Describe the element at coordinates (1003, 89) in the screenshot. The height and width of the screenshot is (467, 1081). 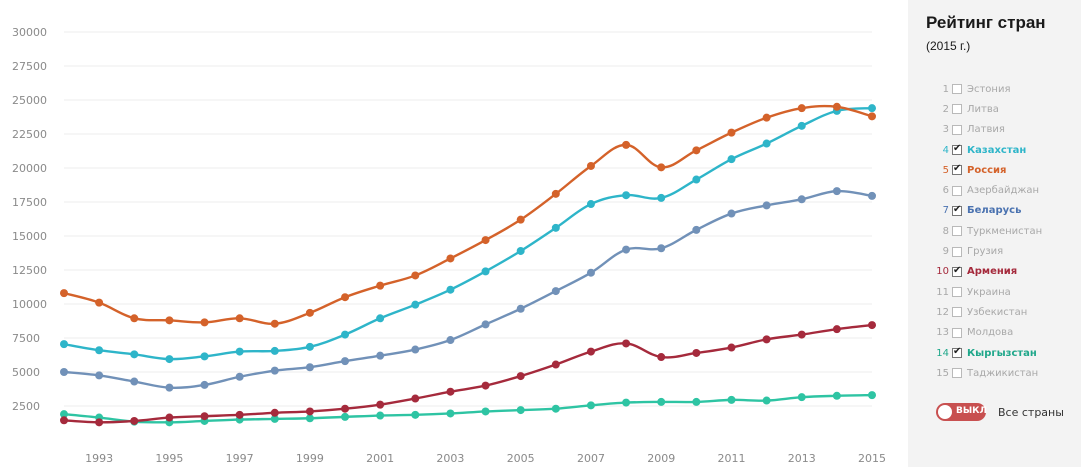
I see `country-item: 1 Эстония` at that location.